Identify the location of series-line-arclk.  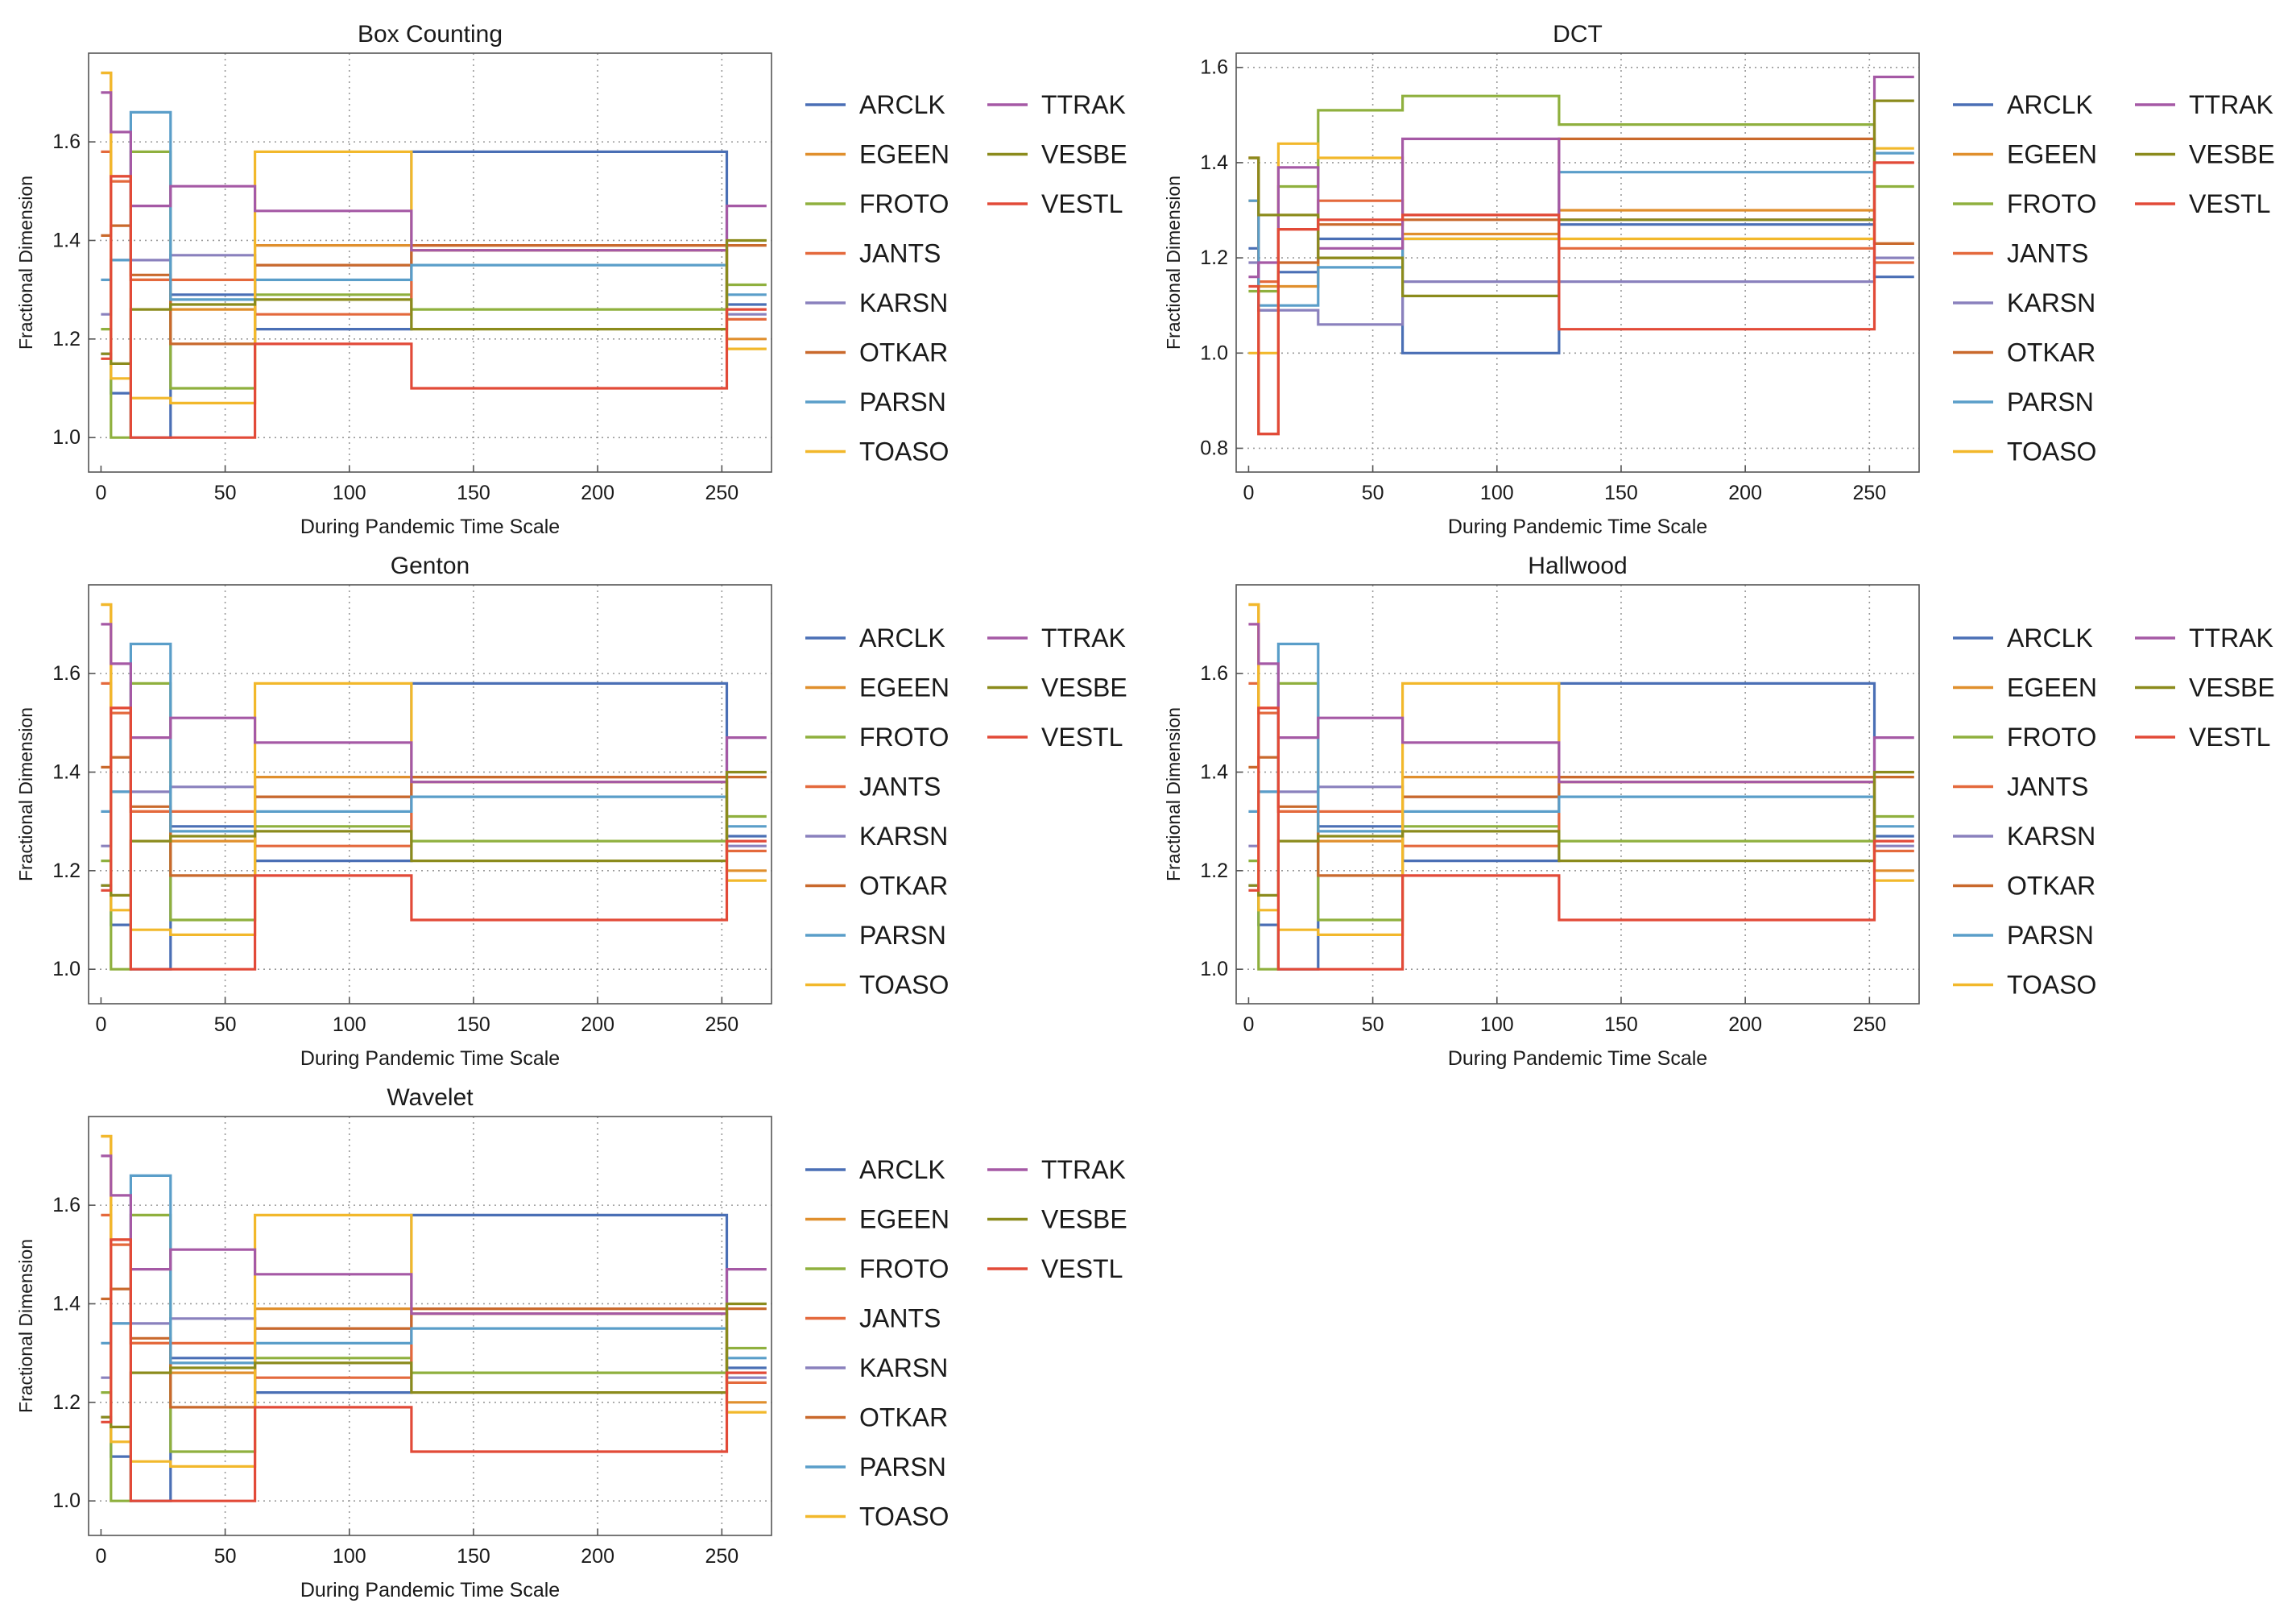
(434, 826).